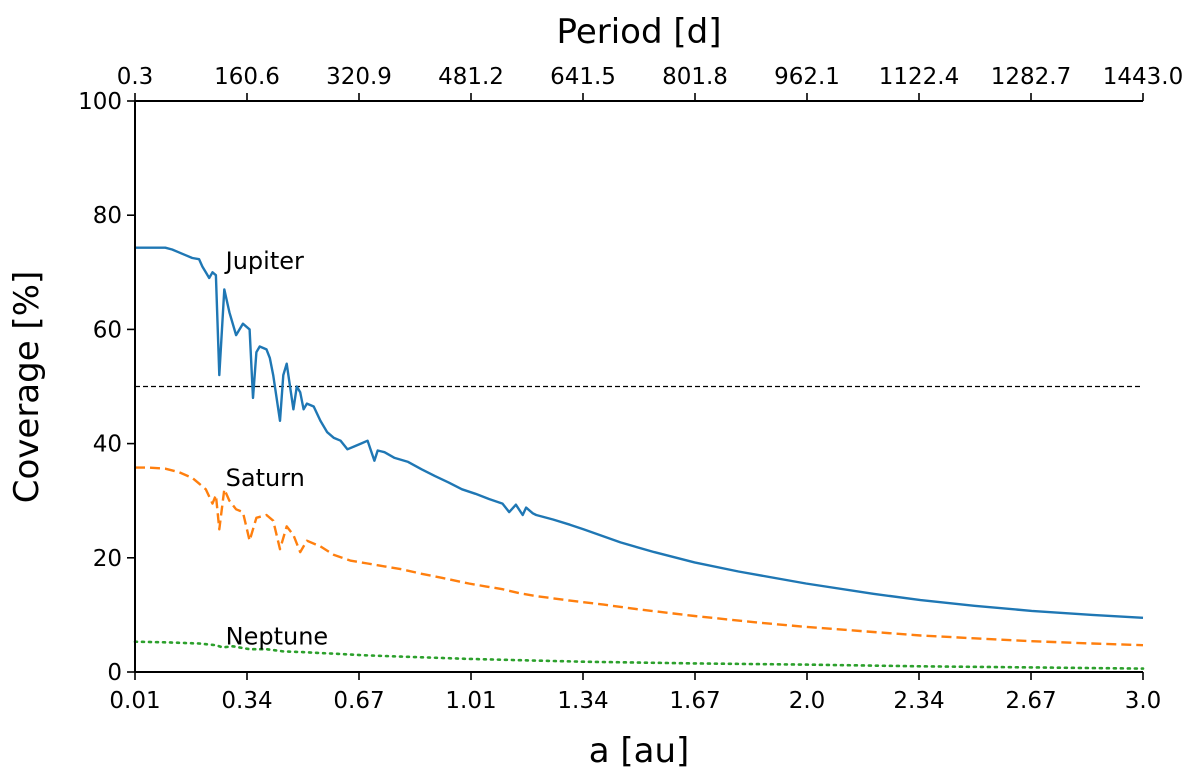 This screenshot has height=782, width=1200. Describe the element at coordinates (247, 77) in the screenshot. I see `x2-tick-label: 160.6` at that location.